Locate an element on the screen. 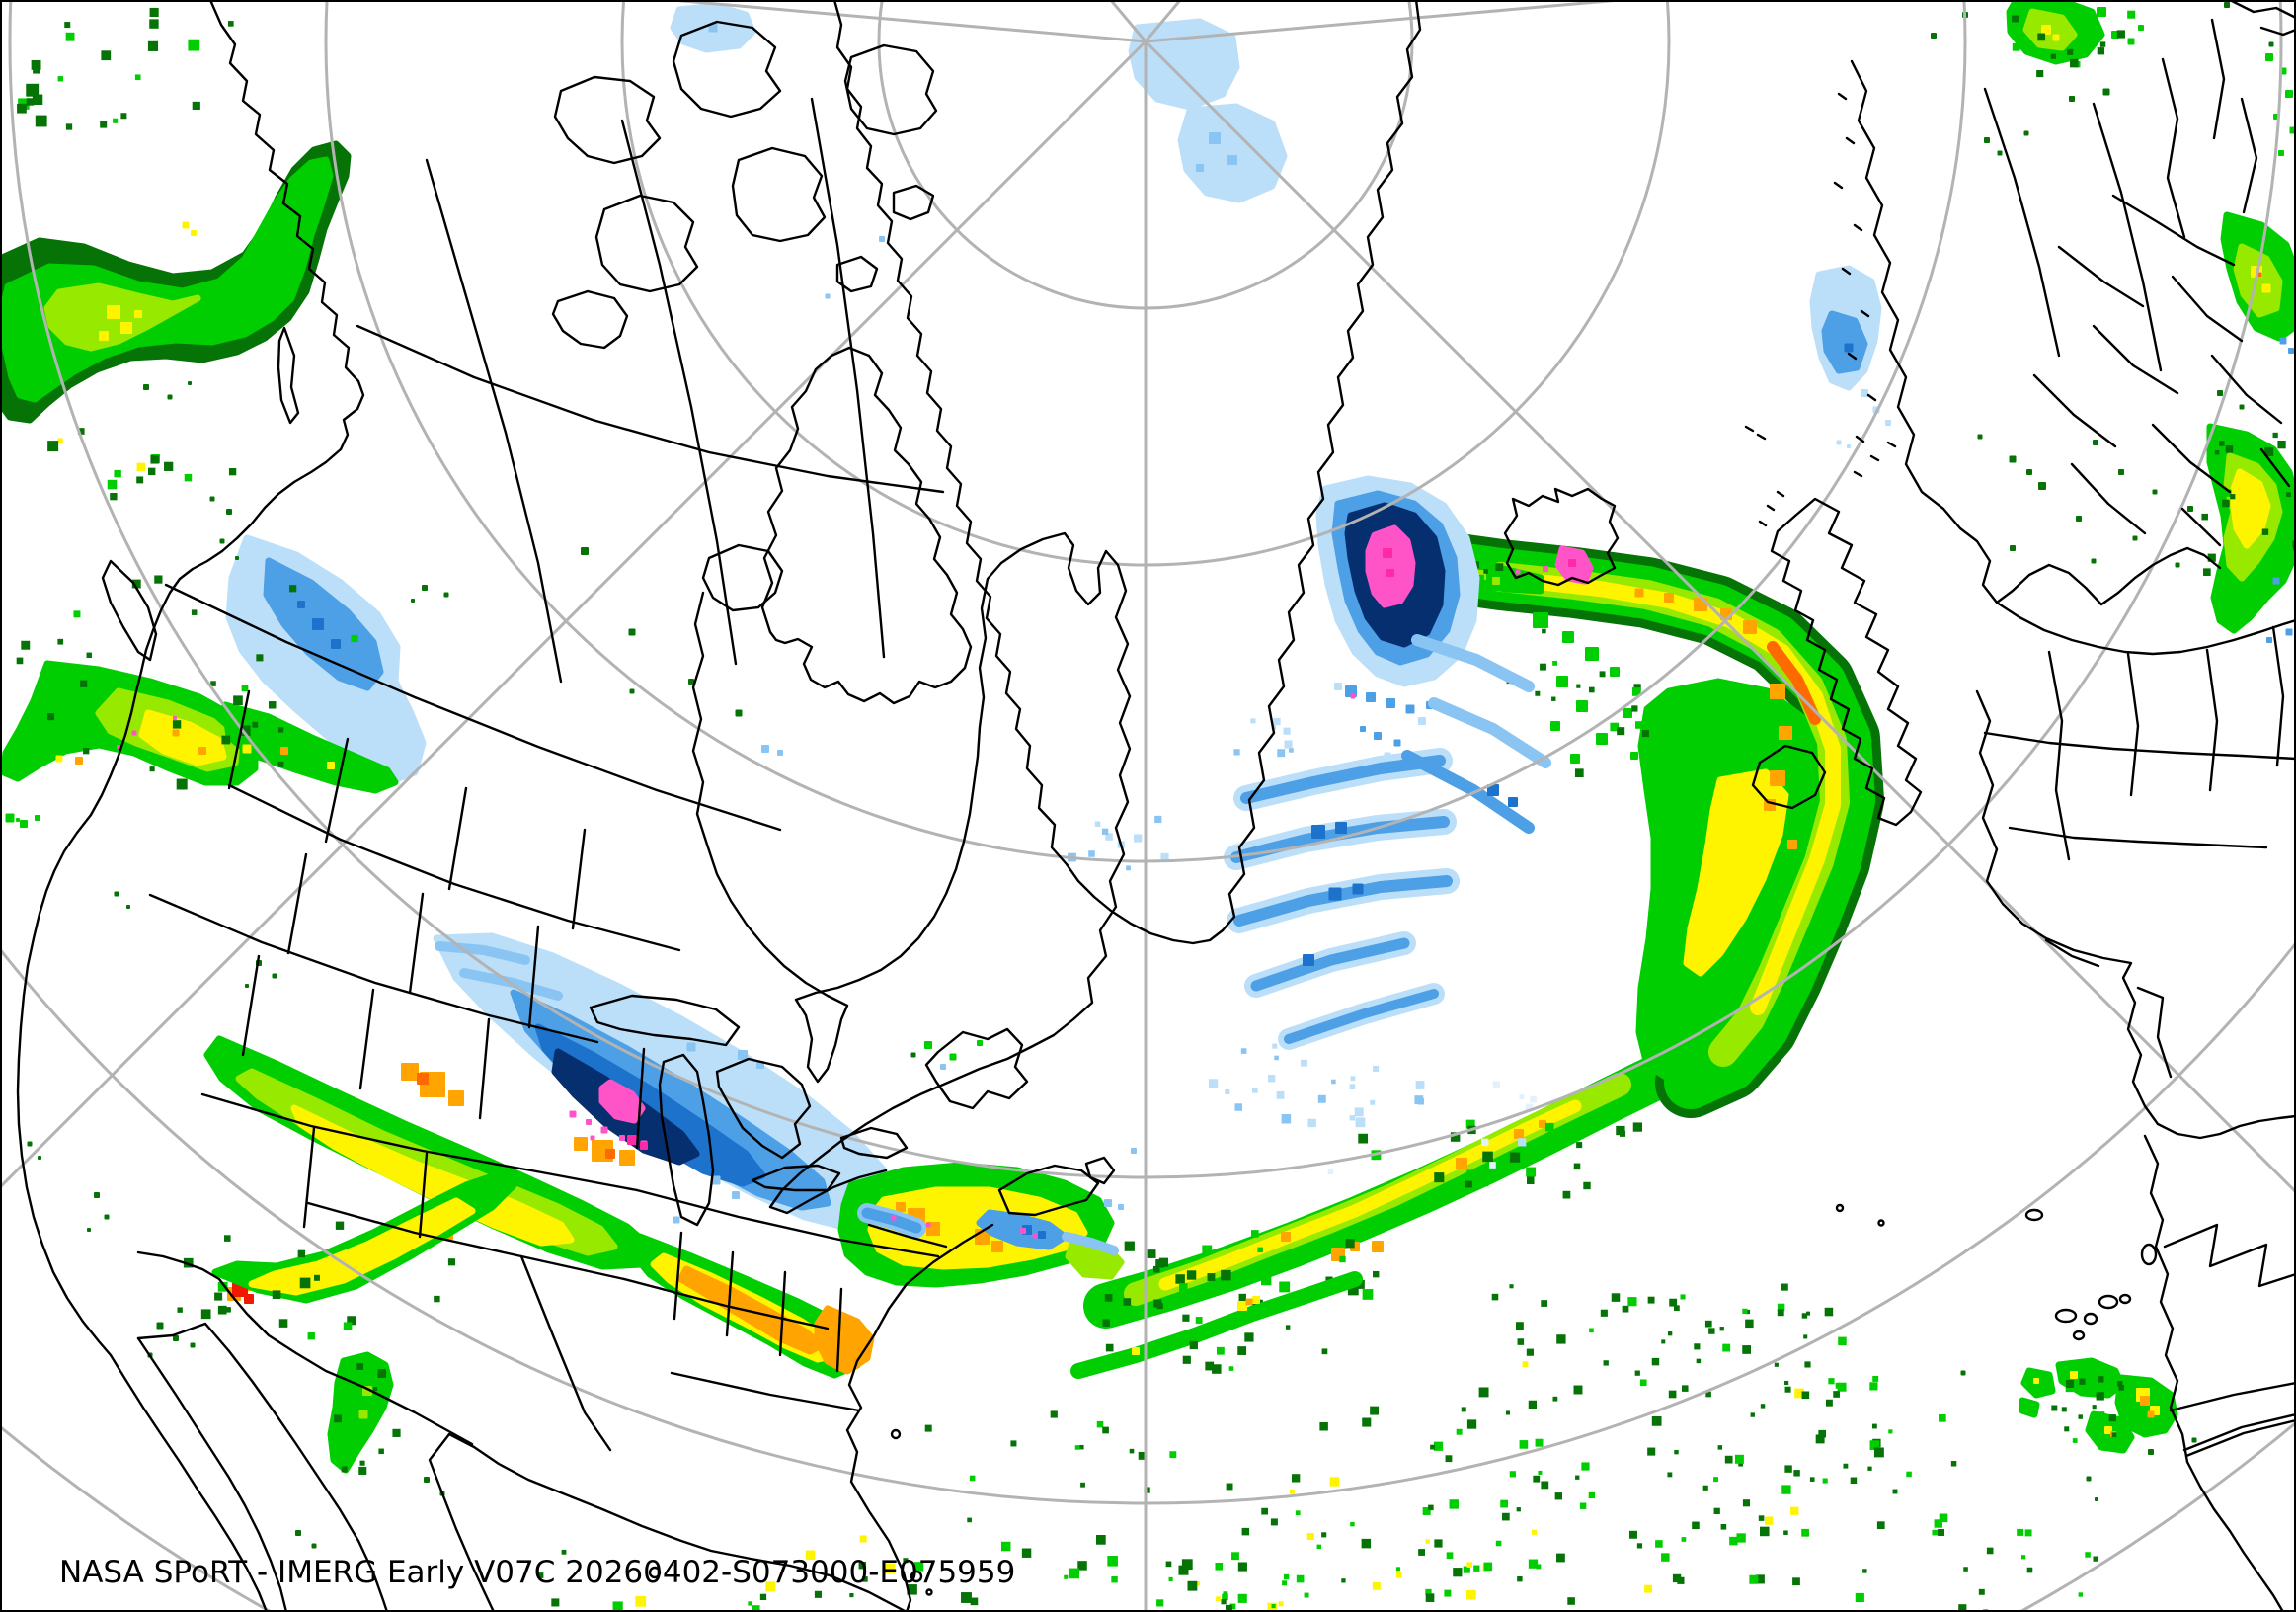 This screenshot has height=1612, width=2296. coast-nova-scotia is located at coordinates (1048, 1191).